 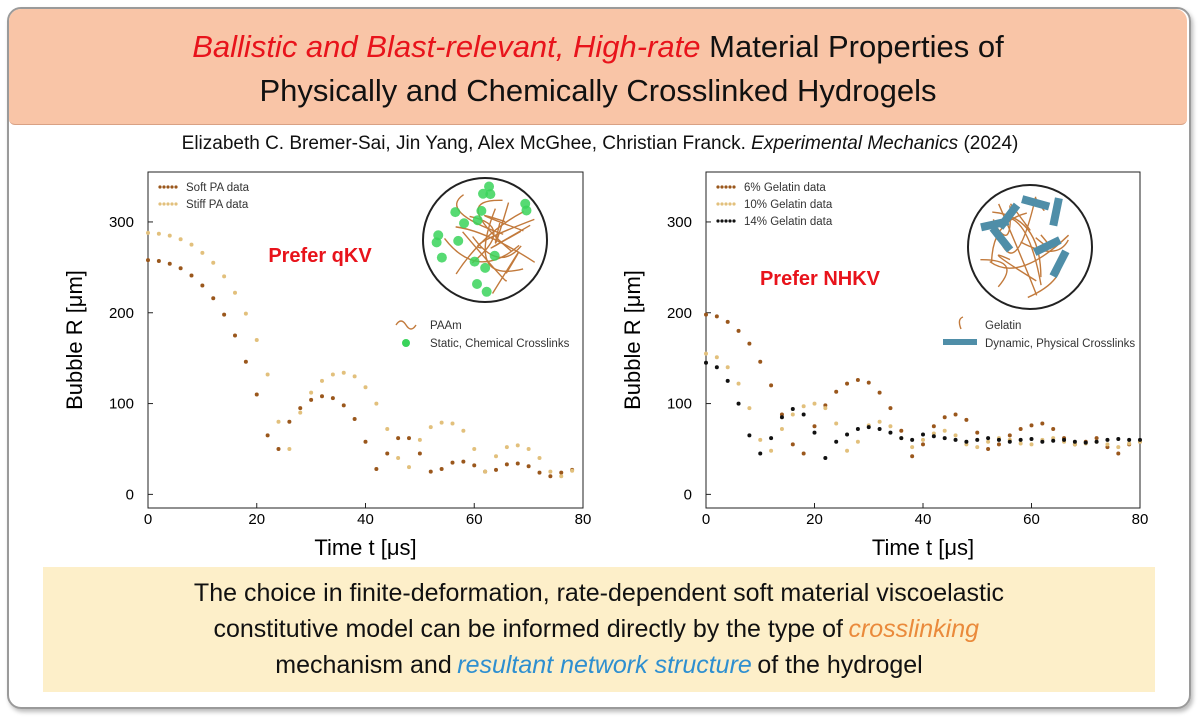 I want to click on inset-legend-label: Static, Chemical Crosslinks, so click(x=500, y=344).